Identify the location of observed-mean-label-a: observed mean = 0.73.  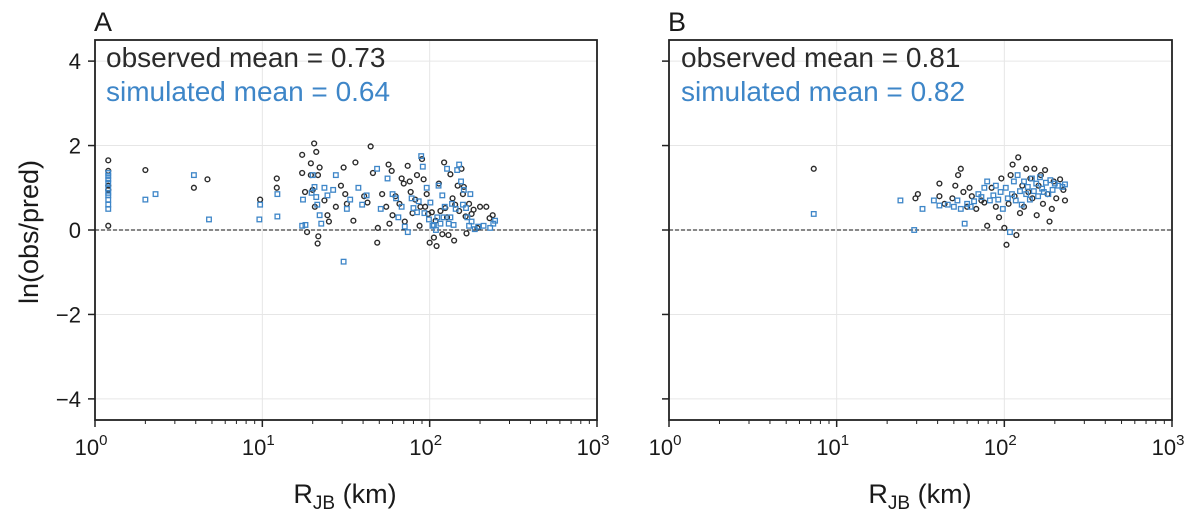
(245, 57).